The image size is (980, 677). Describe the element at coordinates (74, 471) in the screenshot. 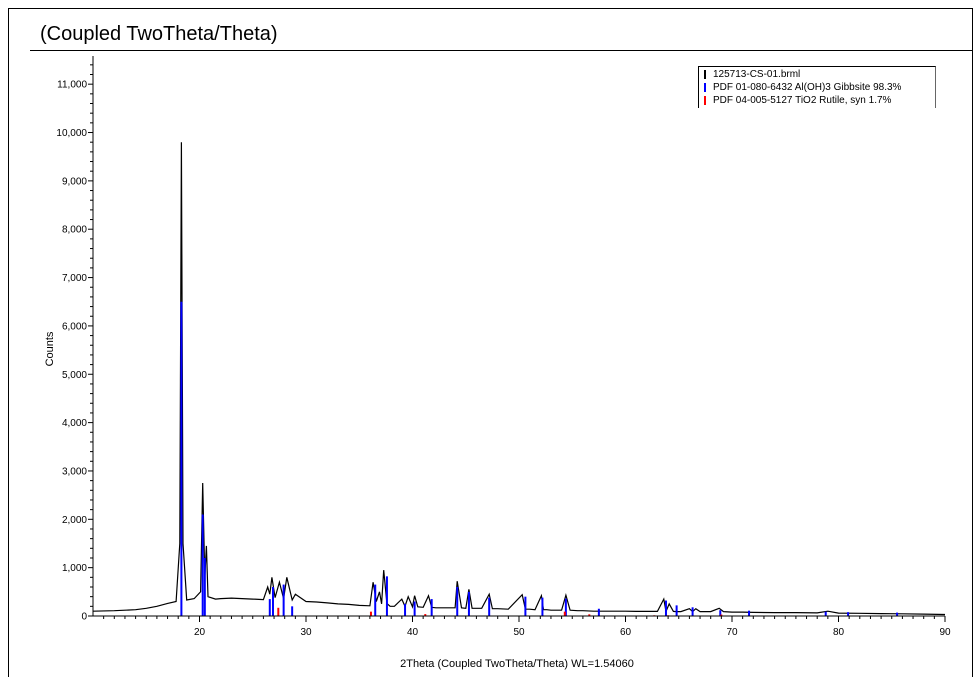

I see `y-tick-label: 3,000` at that location.